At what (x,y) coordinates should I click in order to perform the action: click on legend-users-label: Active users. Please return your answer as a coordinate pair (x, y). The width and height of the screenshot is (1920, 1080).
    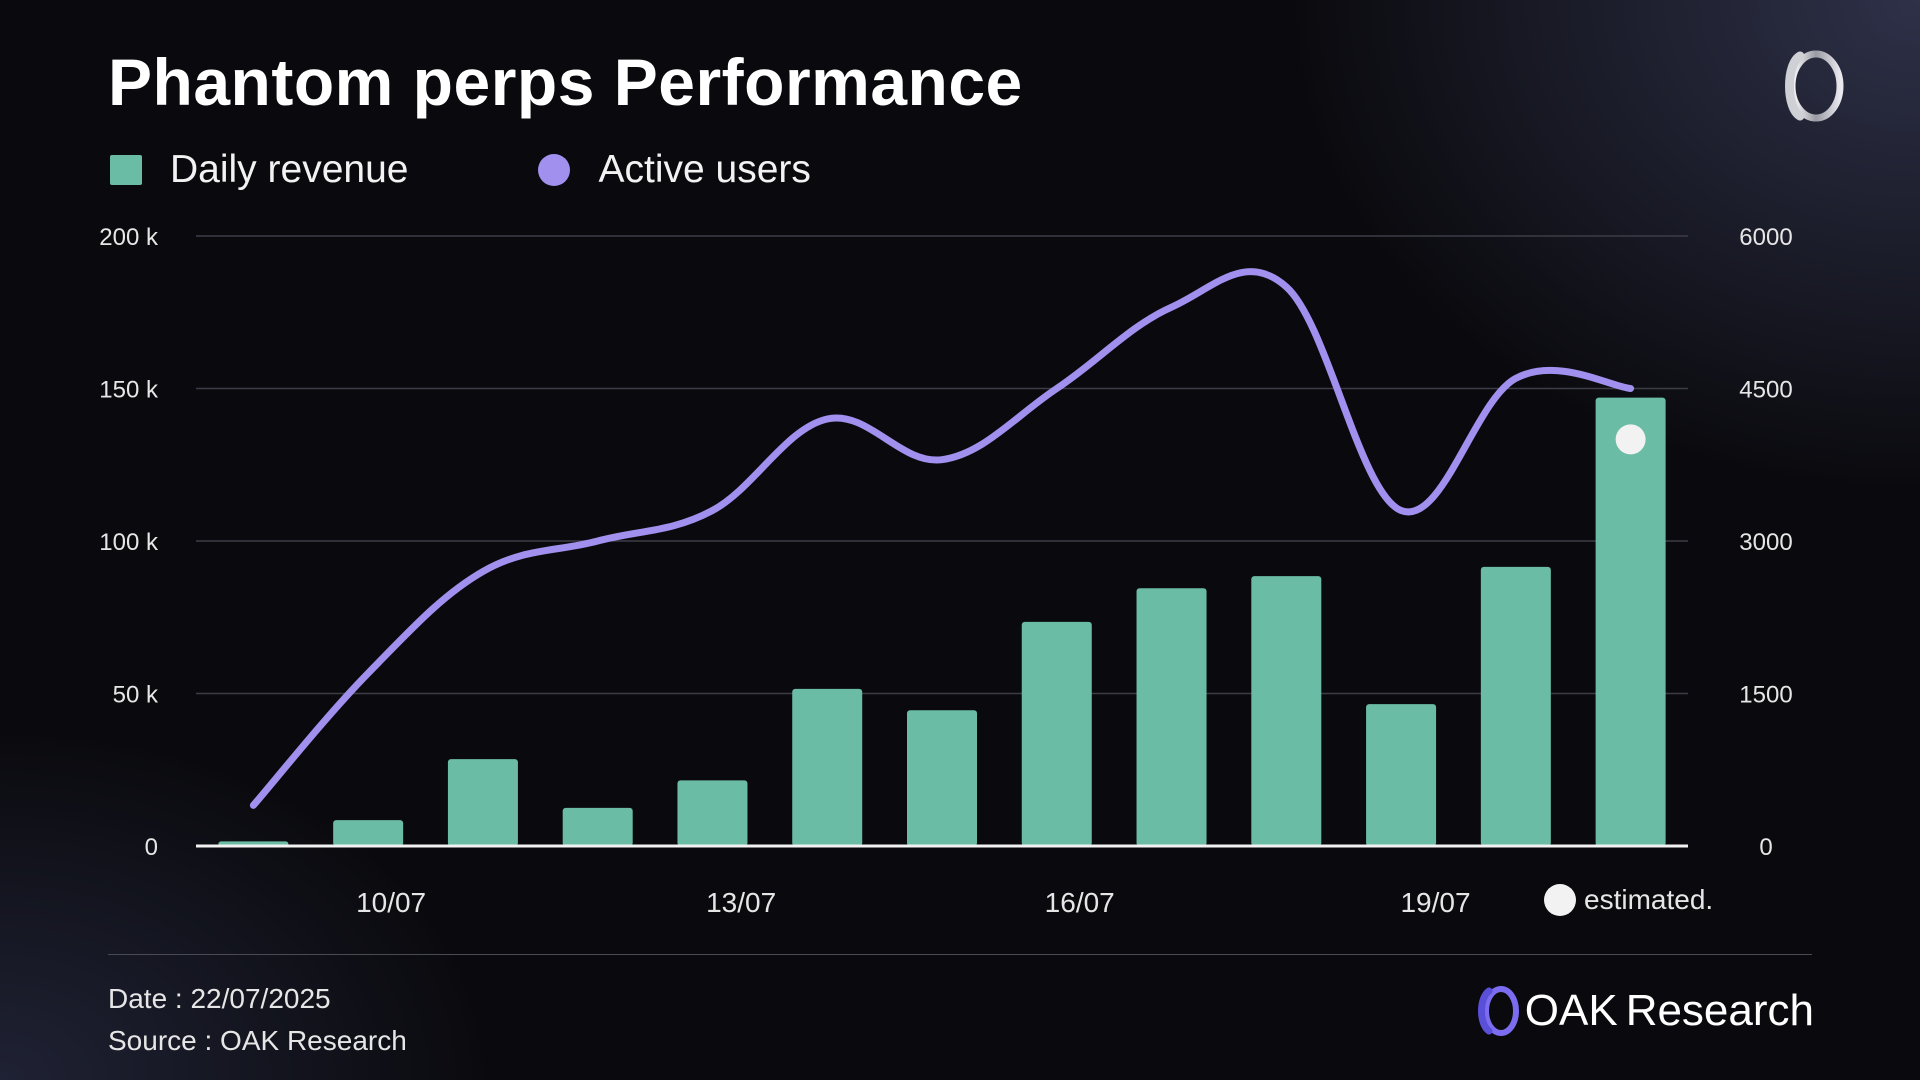
    Looking at the image, I should click on (704, 169).